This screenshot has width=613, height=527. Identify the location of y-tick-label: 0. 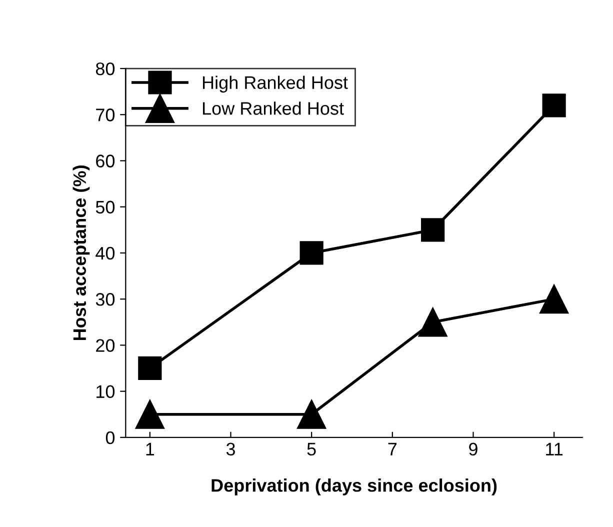
(110, 437).